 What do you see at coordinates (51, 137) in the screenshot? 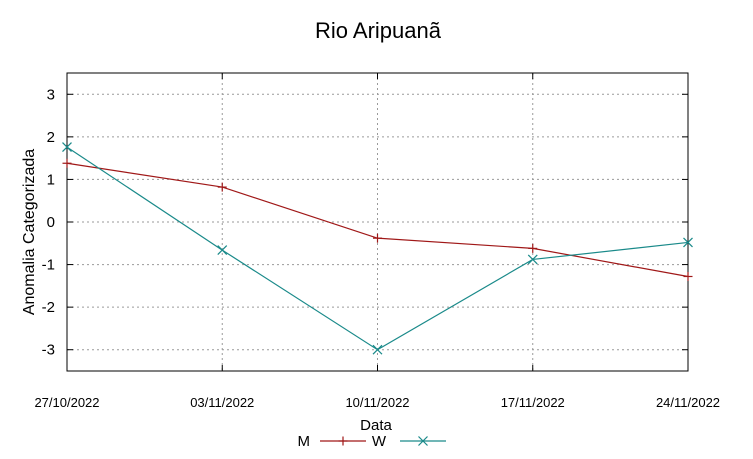
I see `y-tick-label: 2` at bounding box center [51, 137].